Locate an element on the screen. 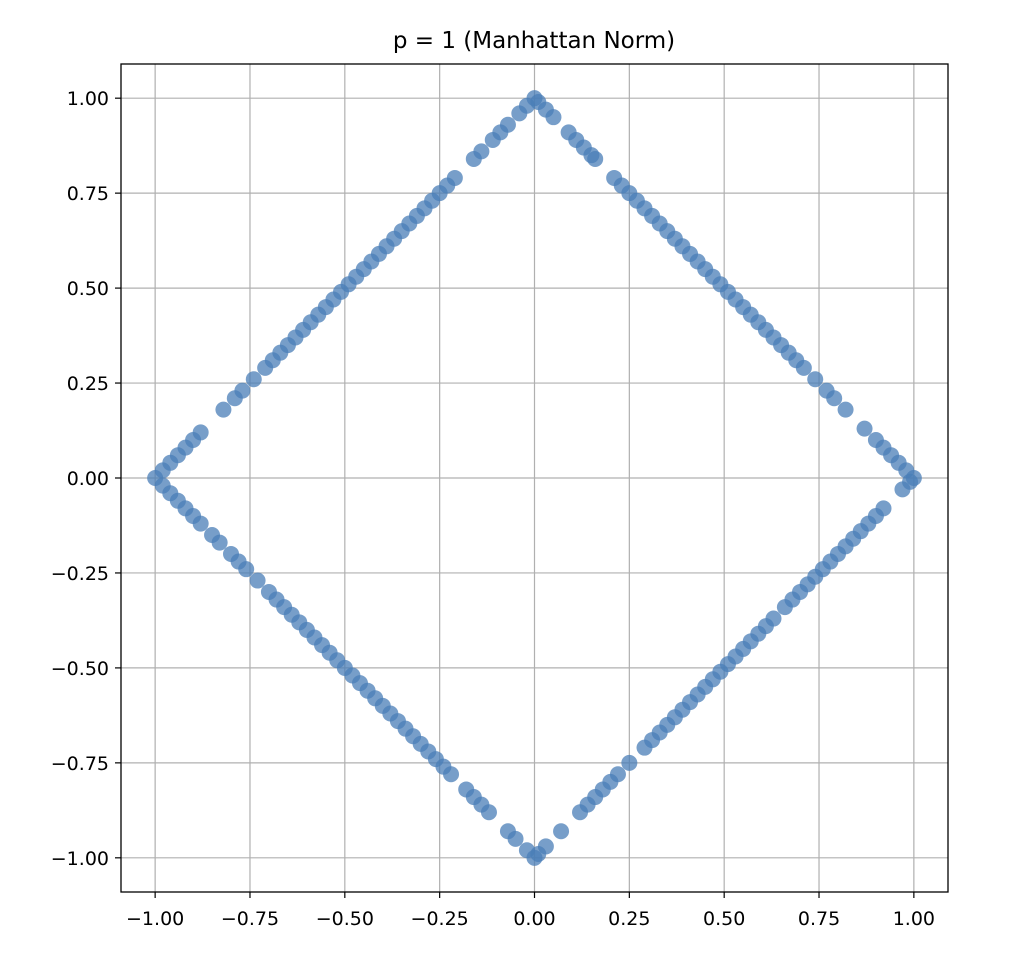 The width and height of the screenshot is (1022, 972). x-tick-label: −0.25 is located at coordinates (440, 919).